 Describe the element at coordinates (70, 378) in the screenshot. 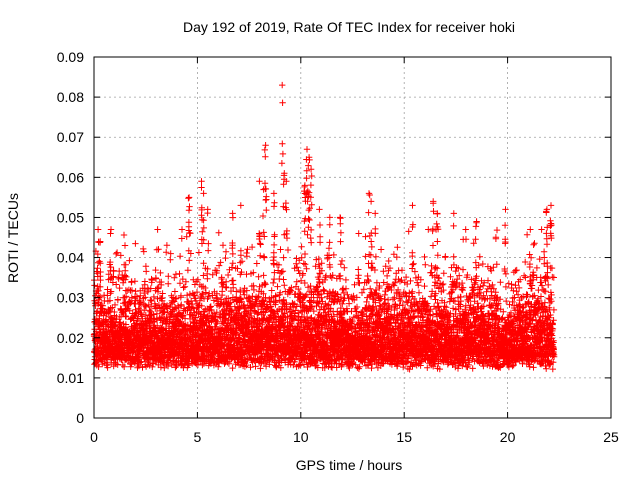

I see `y-tick-label: 0.01` at that location.